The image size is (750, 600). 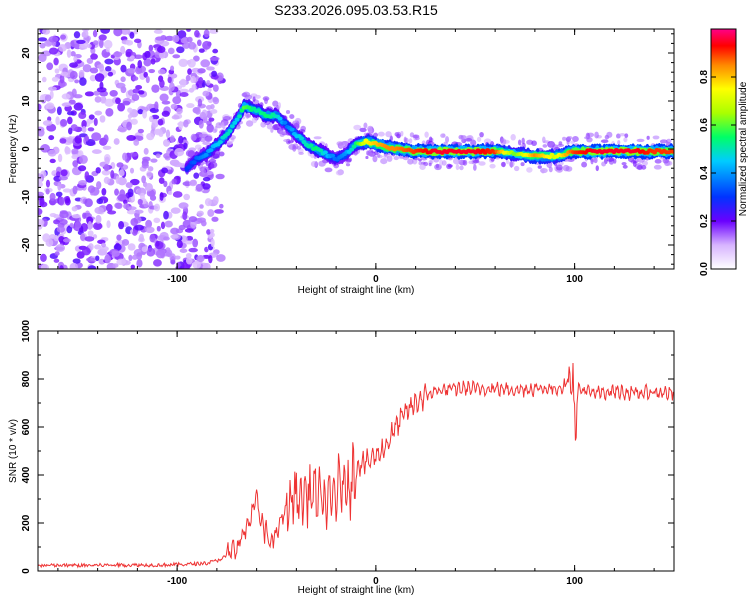 What do you see at coordinates (574, 581) in the screenshot?
I see `x-tick-label: 100` at bounding box center [574, 581].